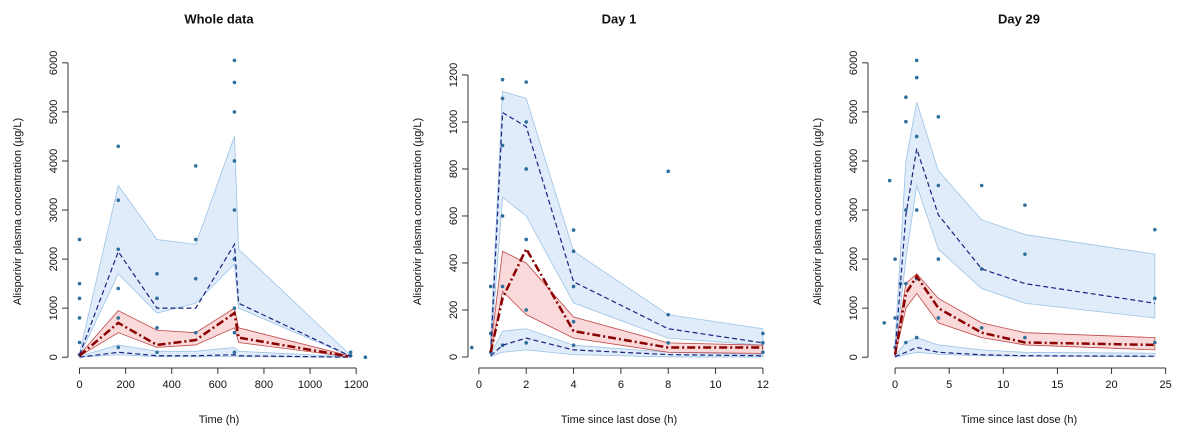  I want to click on y-tick-label: 400, so click(454, 263).